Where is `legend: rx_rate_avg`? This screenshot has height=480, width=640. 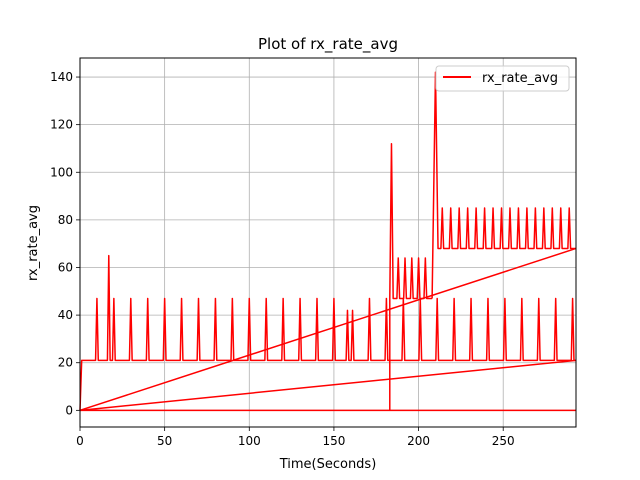
legend: rx_rate_avg is located at coordinates (502, 78).